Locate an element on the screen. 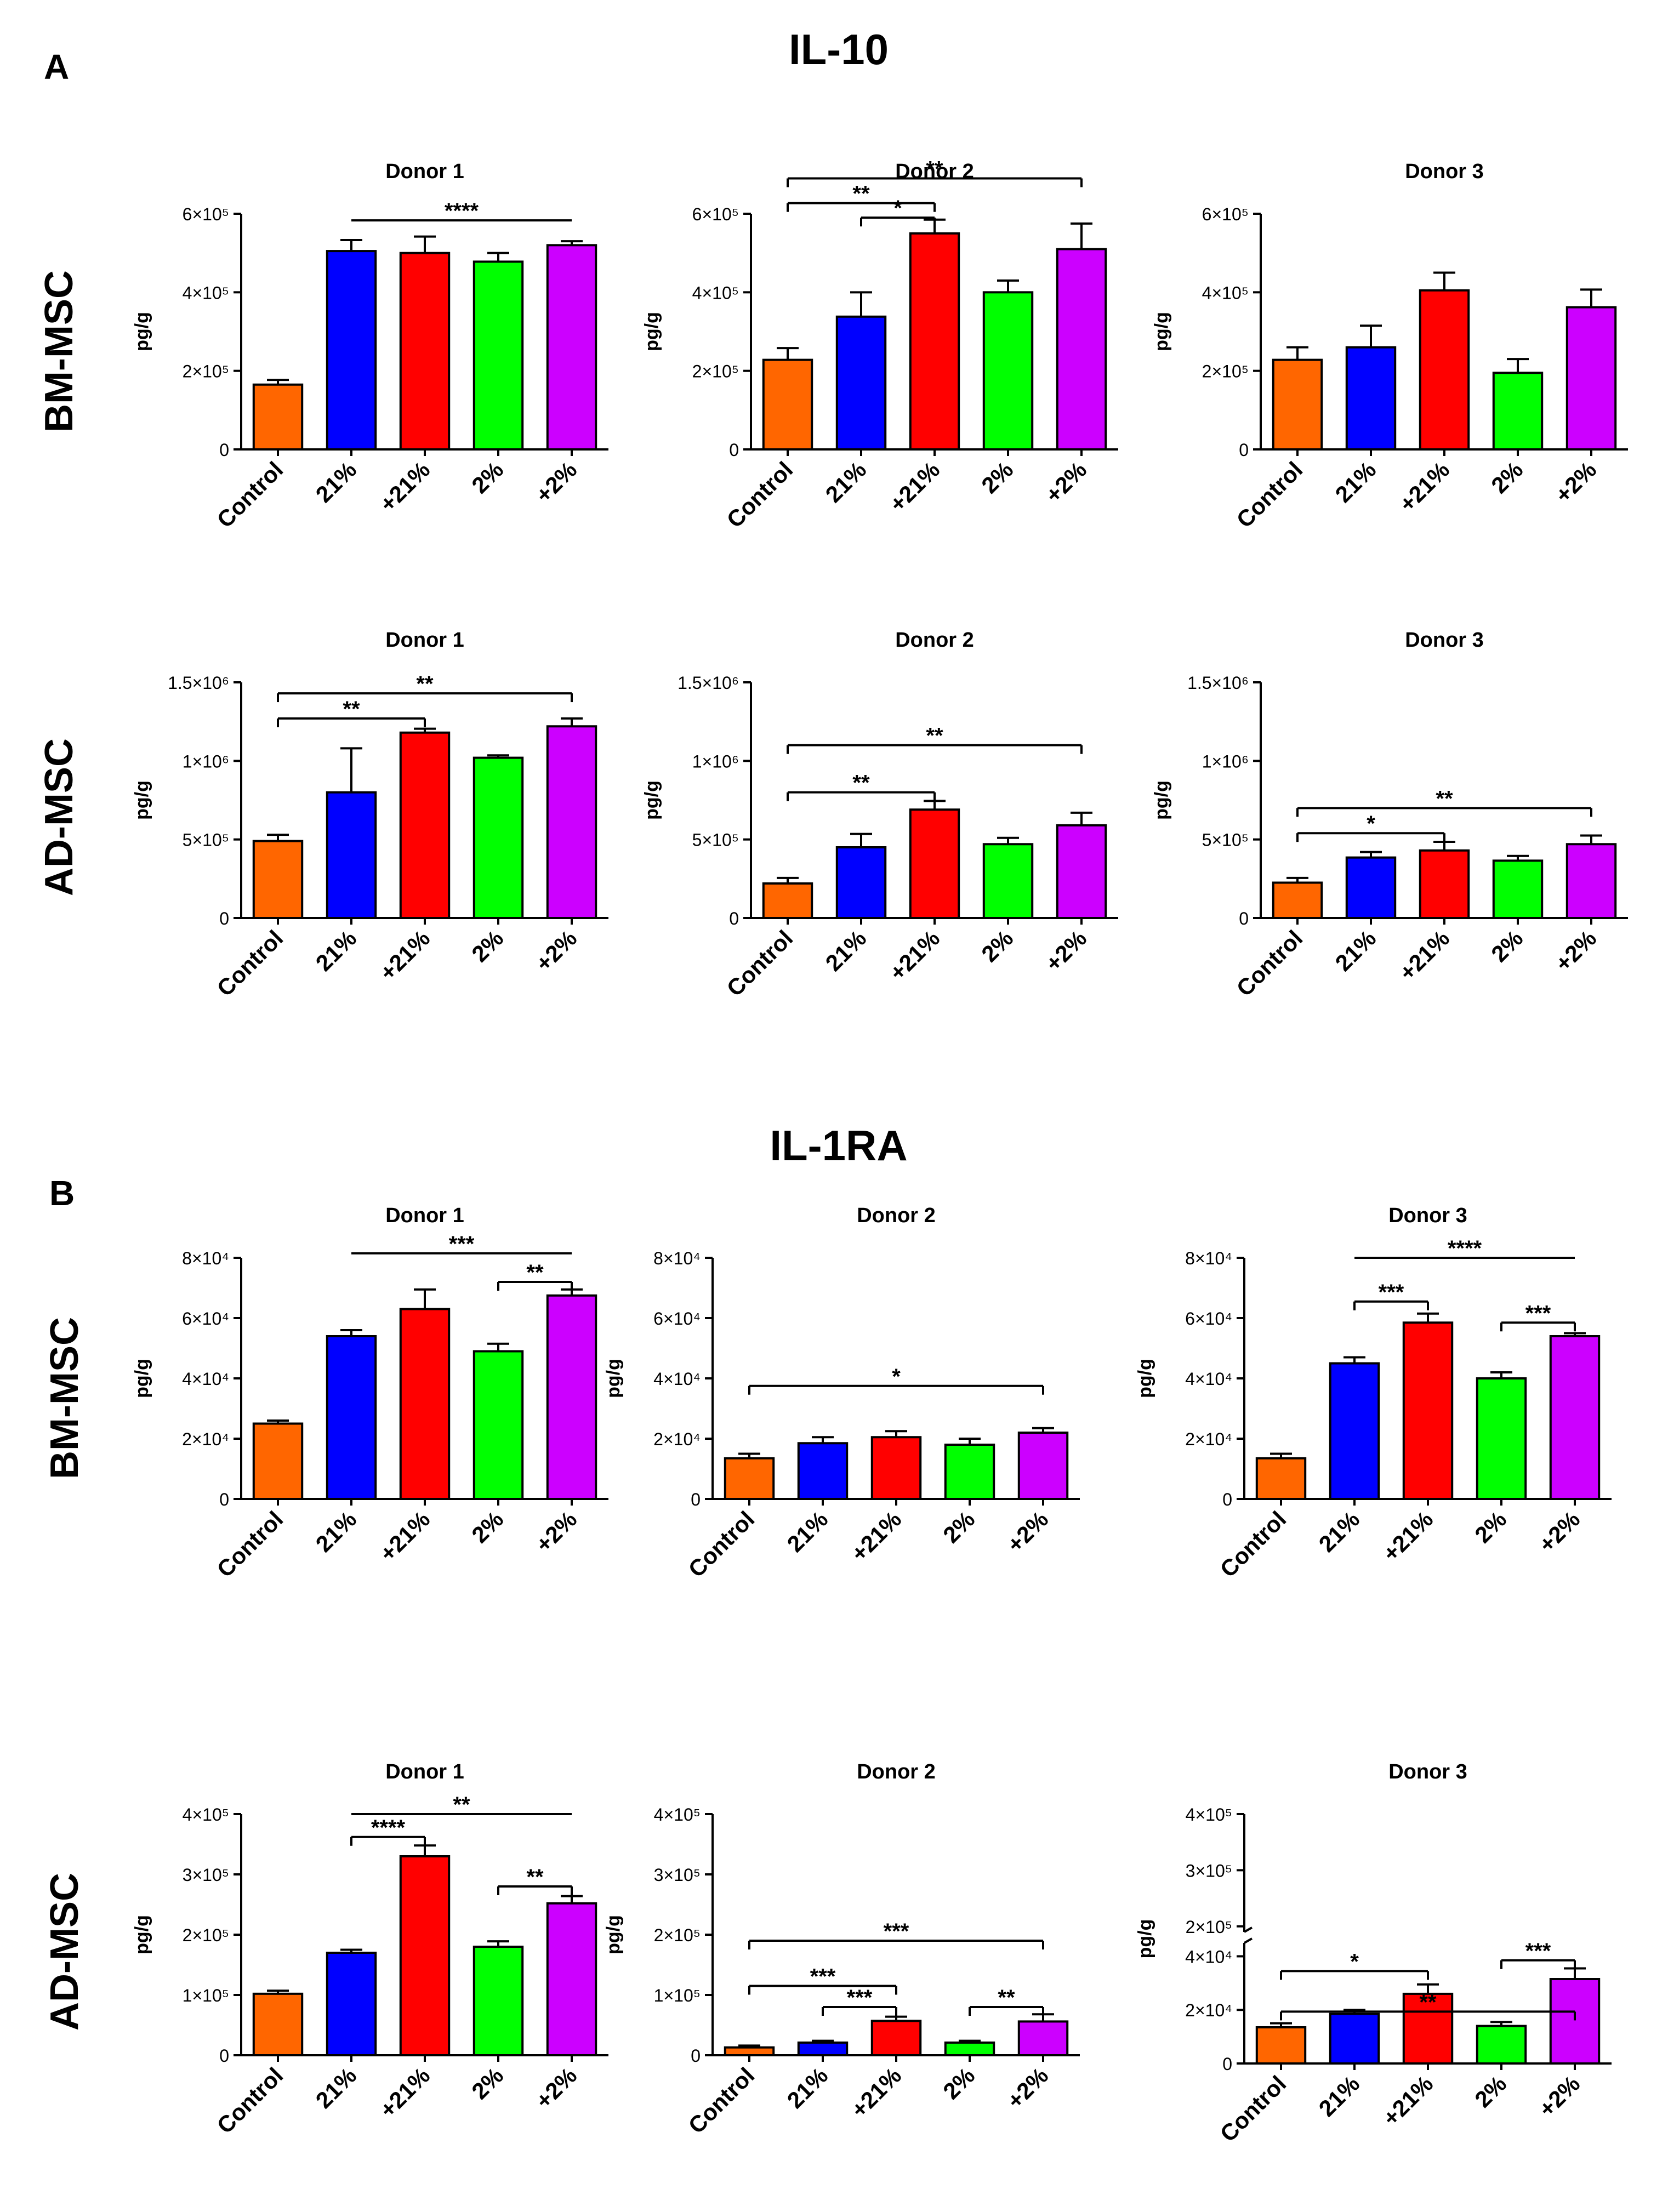 The image size is (1668, 2212). y-tick-label: 3×10⁵ is located at coordinates (1209, 1870).